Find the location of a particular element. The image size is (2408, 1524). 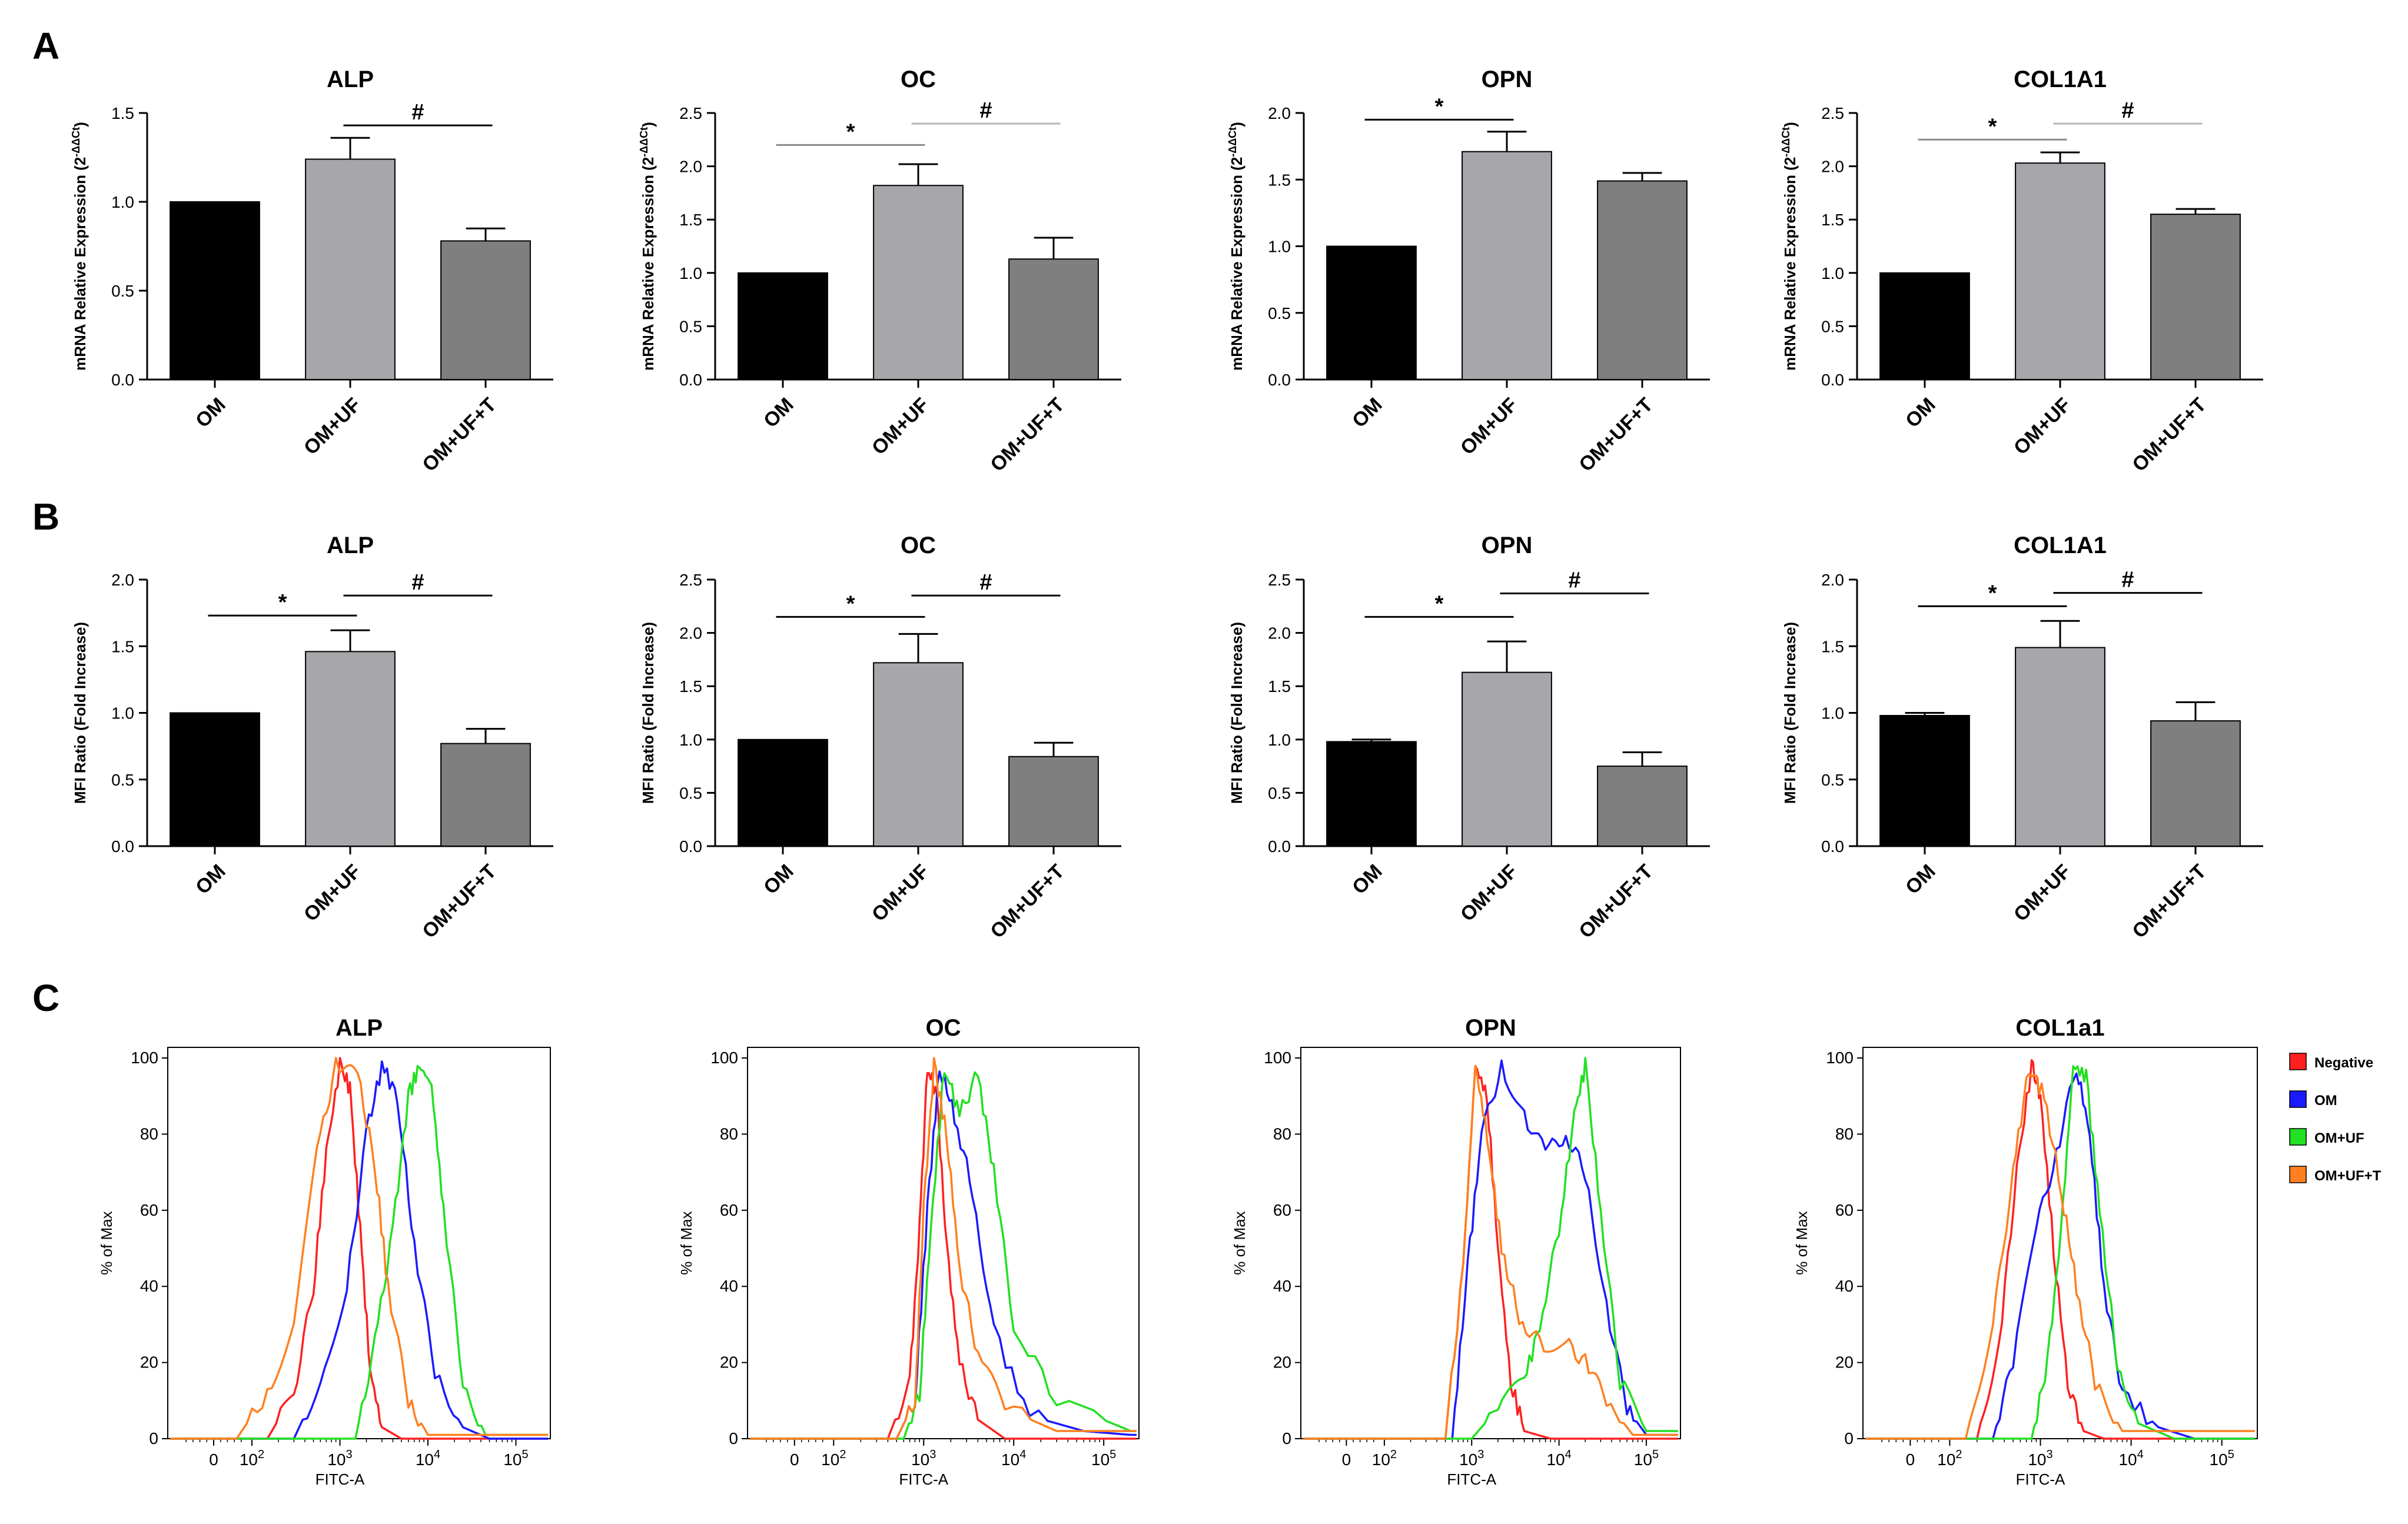

x-tick-exp: 5 is located at coordinates (525, 1454).